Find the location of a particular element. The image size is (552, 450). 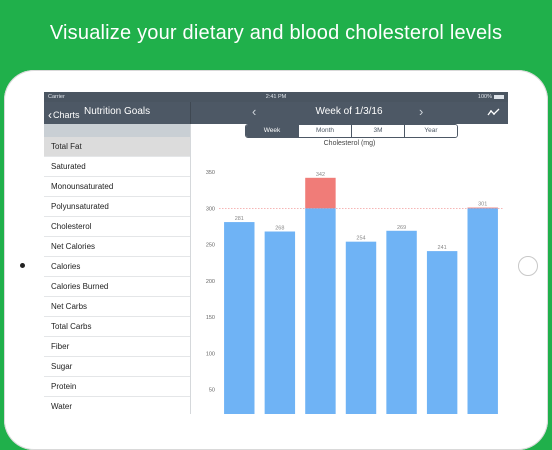

sidebar-item: Net Calories is located at coordinates (117, 247).